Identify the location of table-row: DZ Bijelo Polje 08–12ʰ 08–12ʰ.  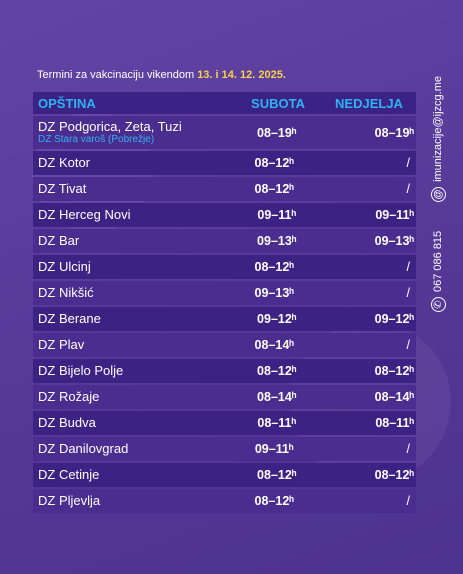
(224, 371).